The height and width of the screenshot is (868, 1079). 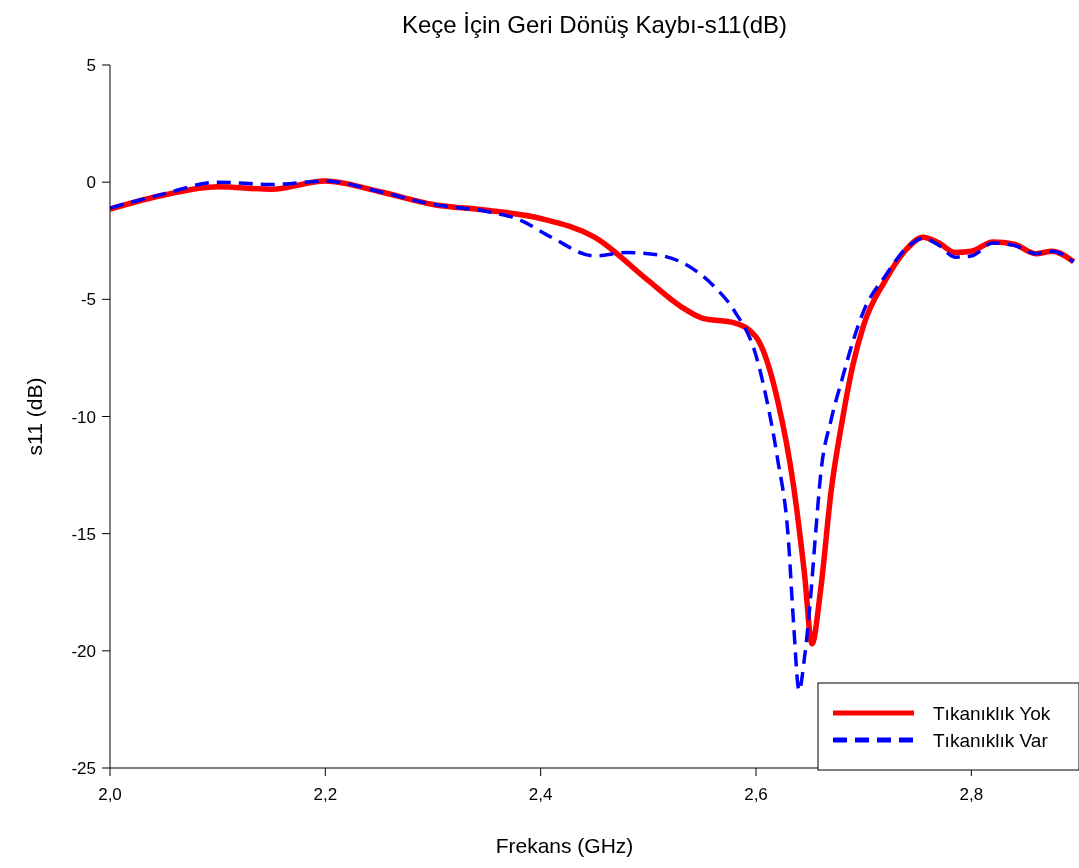 What do you see at coordinates (83, 768) in the screenshot?
I see `y-tick-label: -25` at bounding box center [83, 768].